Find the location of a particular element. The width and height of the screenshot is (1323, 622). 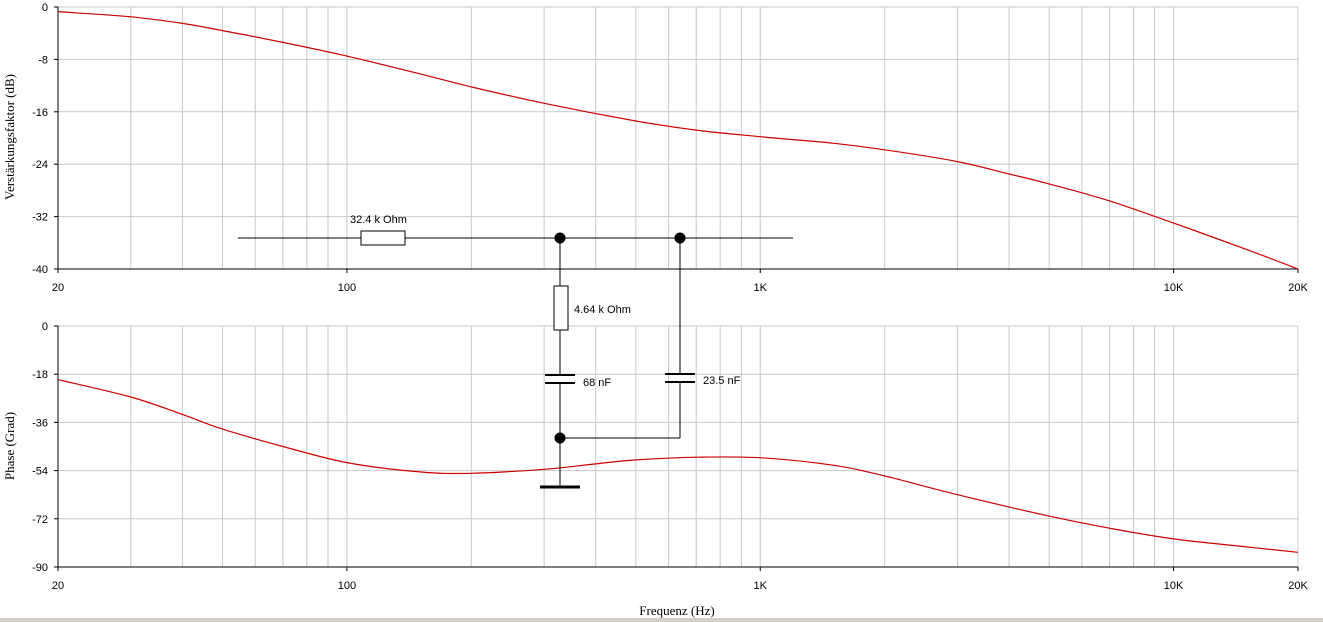

magnitude-x-tick-labels: 20 100 1K 10K 20K is located at coordinates (680, 288).